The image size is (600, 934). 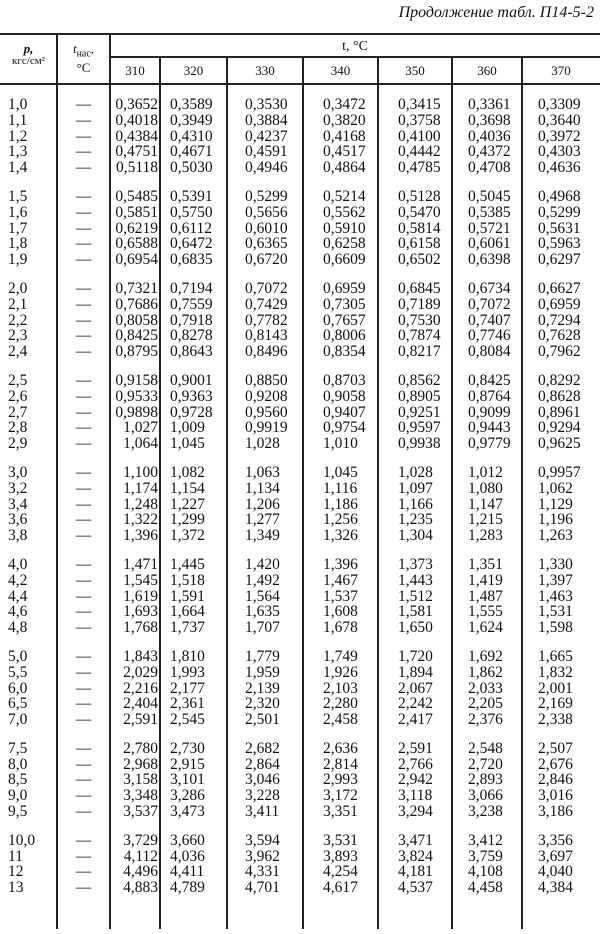 What do you see at coordinates (266, 196) in the screenshot?
I see `value-cell: 0,5299` at bounding box center [266, 196].